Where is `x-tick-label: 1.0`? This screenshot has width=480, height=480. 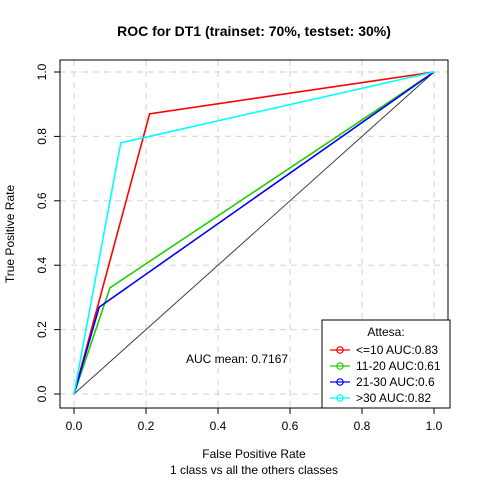
x-tick-label: 1.0 is located at coordinates (434, 426).